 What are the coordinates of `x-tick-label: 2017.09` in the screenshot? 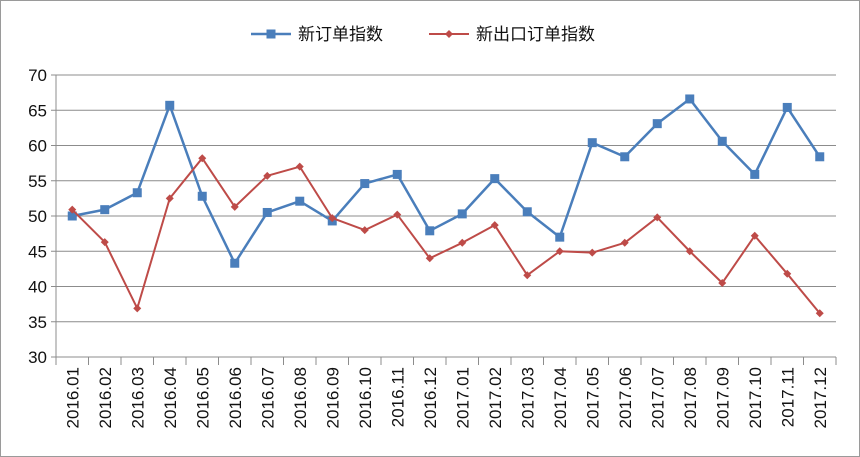 It's located at (722, 397).